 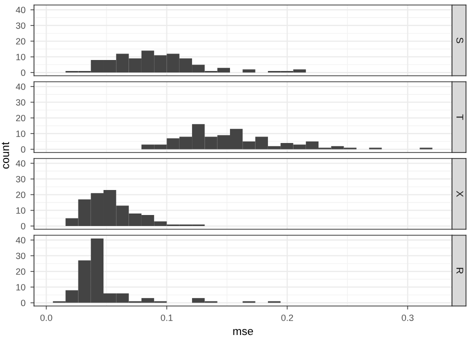 I want to click on text: R, so click(x=460, y=271).